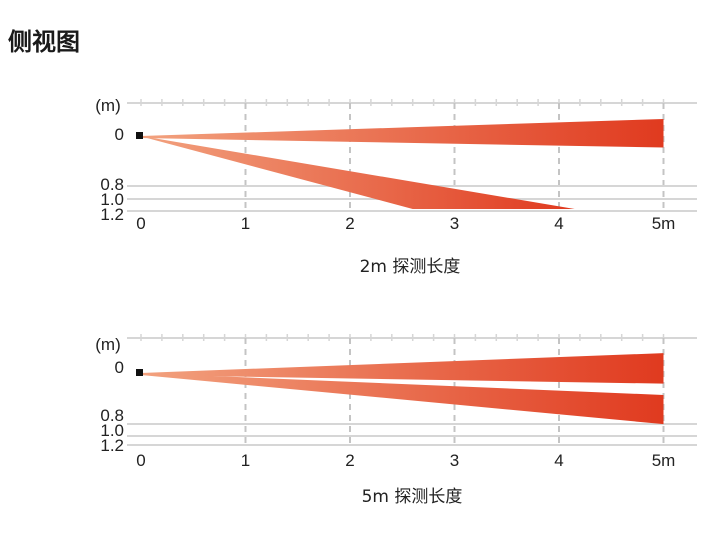  Describe the element at coordinates (44, 42) in the screenshot. I see `page-title: 侧视图` at that location.